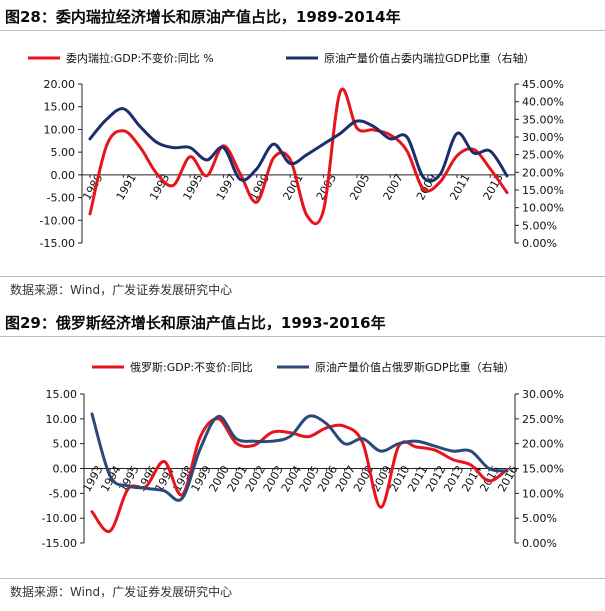 This screenshot has height=611, width=605. Describe the element at coordinates (126, 187) in the screenshot. I see `x-tick-label: 1991` at that location.